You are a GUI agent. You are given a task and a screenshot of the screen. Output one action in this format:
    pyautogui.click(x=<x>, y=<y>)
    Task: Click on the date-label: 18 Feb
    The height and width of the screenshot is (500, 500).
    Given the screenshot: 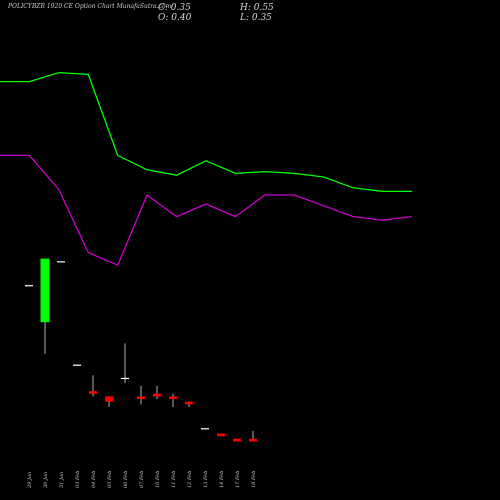 What is the action you would take?
    pyautogui.click(x=254, y=479)
    